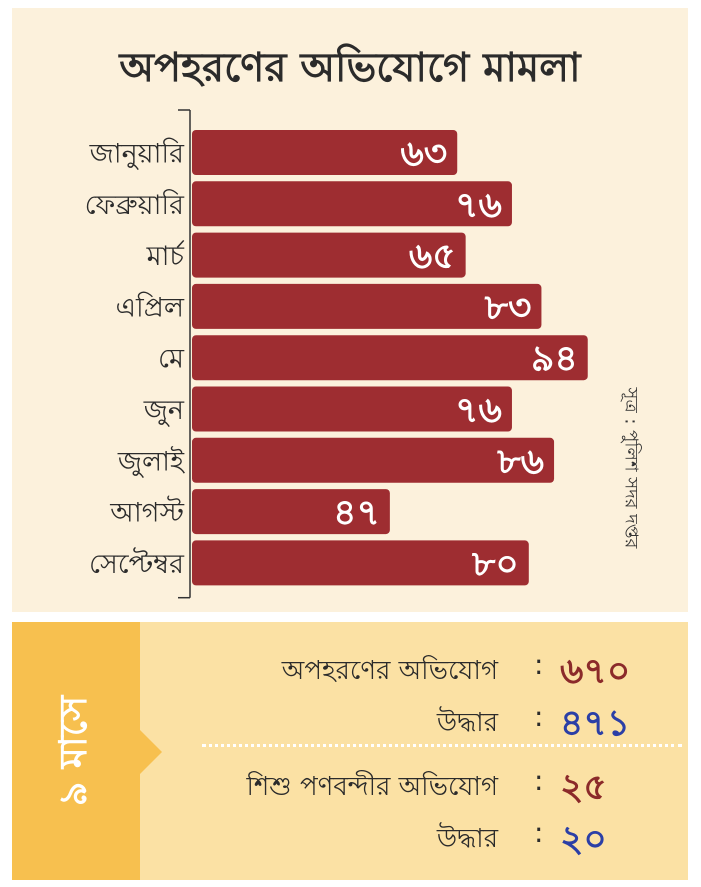  Describe the element at coordinates (583, 787) in the screenshot. I see `stat-value: ২৫` at that location.